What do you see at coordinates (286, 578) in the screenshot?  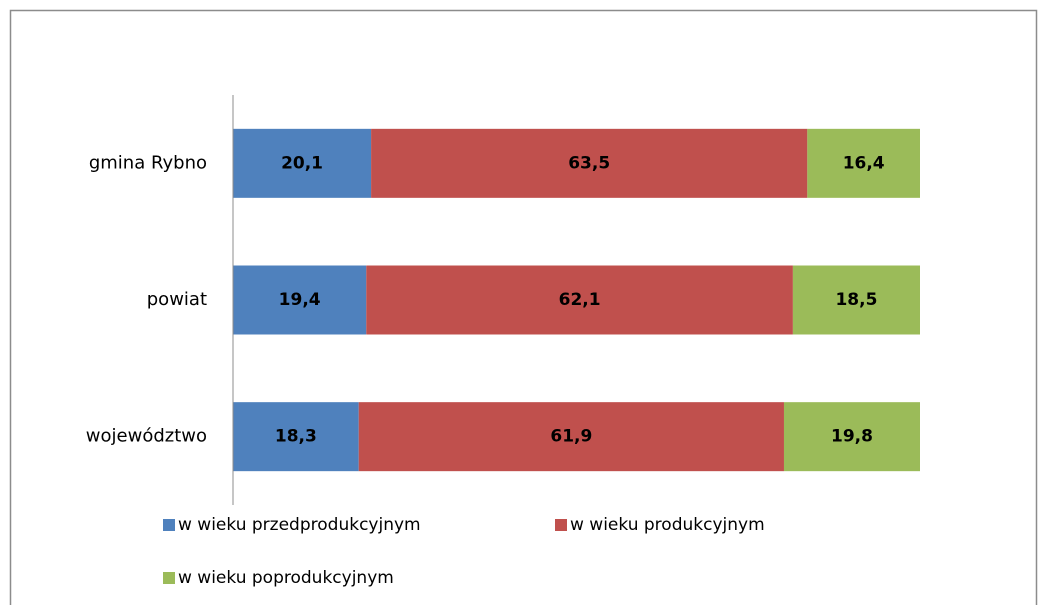 I see `legend-label: w wieku poprodukcyjnym` at bounding box center [286, 578].